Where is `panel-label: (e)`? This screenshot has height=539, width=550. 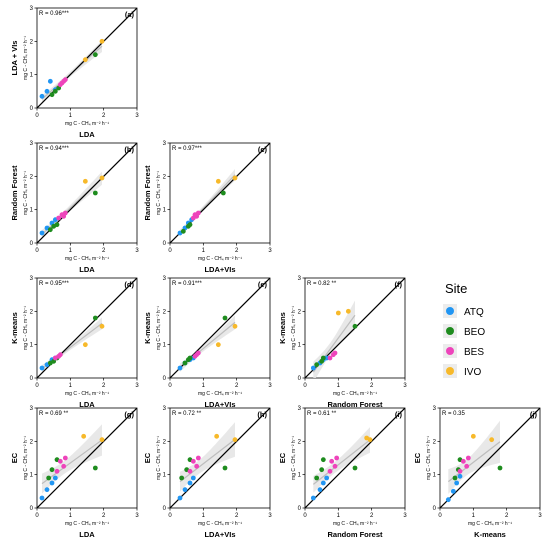
panel-label: (e) is located at coordinates (263, 284).